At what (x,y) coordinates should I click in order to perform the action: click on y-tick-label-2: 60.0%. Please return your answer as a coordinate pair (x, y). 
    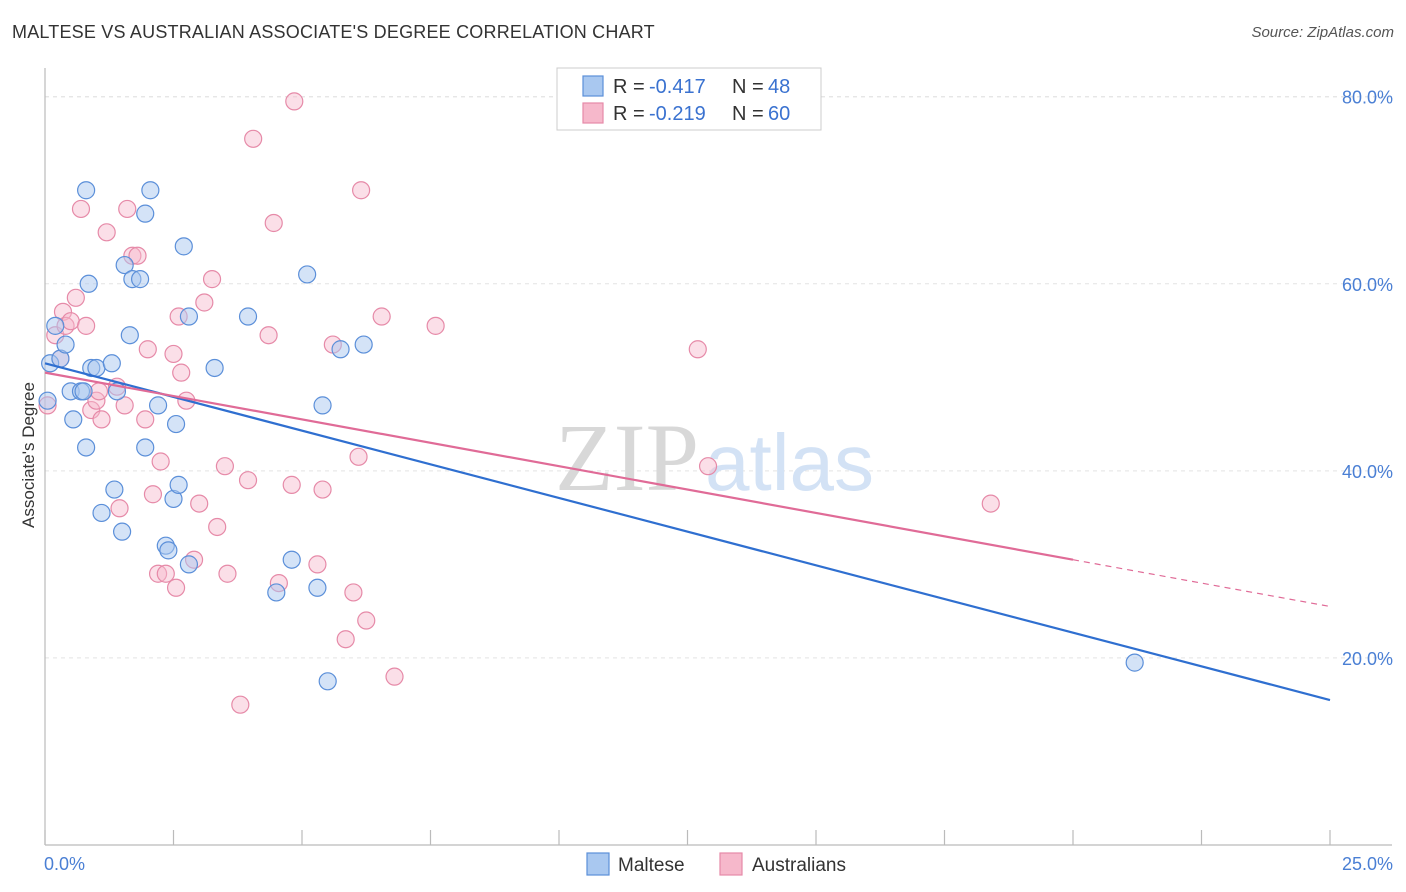
    Looking at the image, I should click on (1367, 285).